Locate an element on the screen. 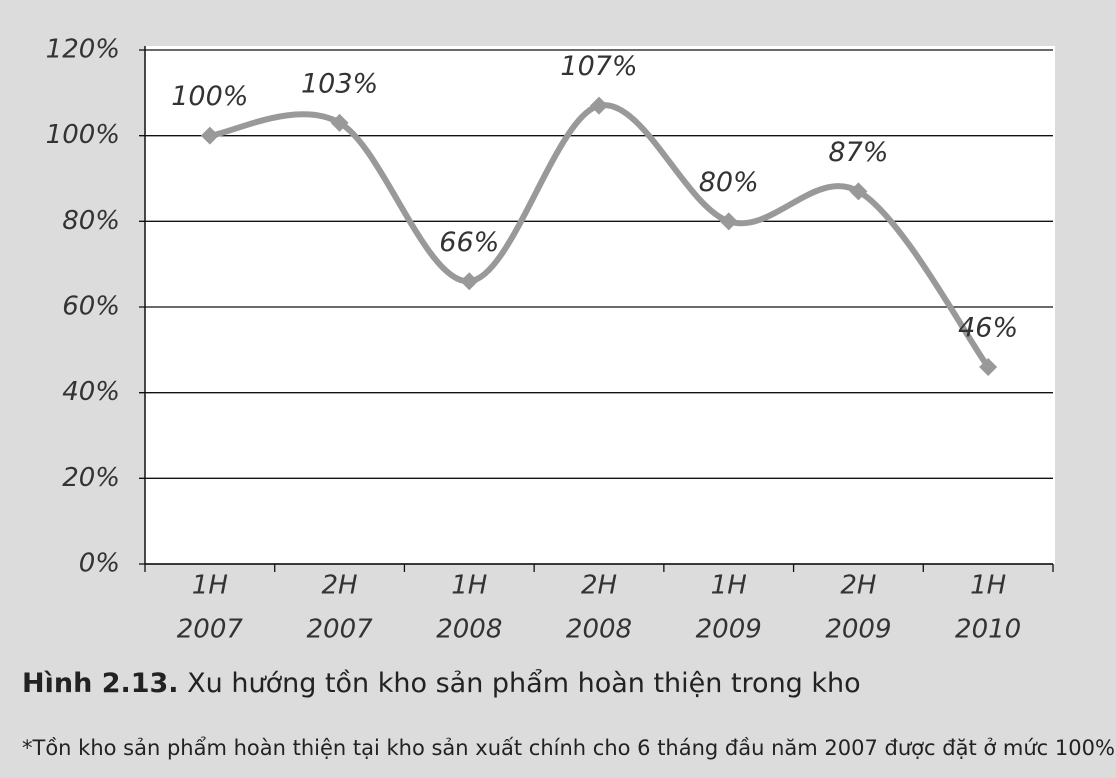  y-tick-label: 80% is located at coordinates (91, 221).